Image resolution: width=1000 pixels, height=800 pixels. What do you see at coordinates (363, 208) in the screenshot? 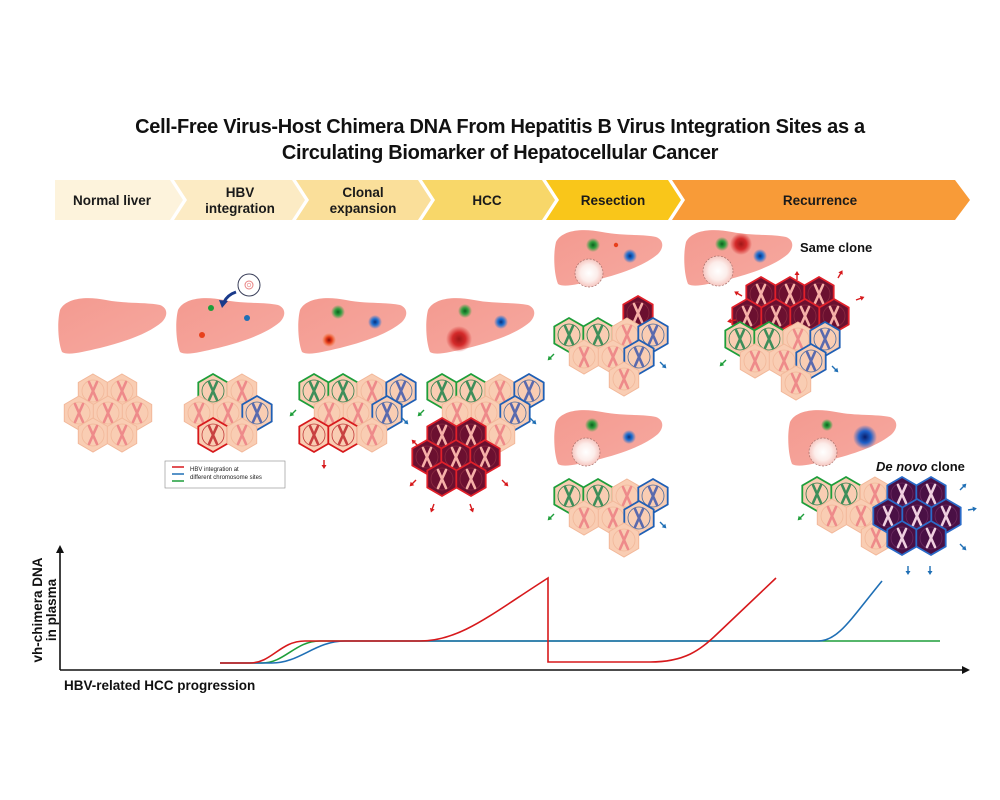
I see `svg-text: expansion` at bounding box center [363, 208].